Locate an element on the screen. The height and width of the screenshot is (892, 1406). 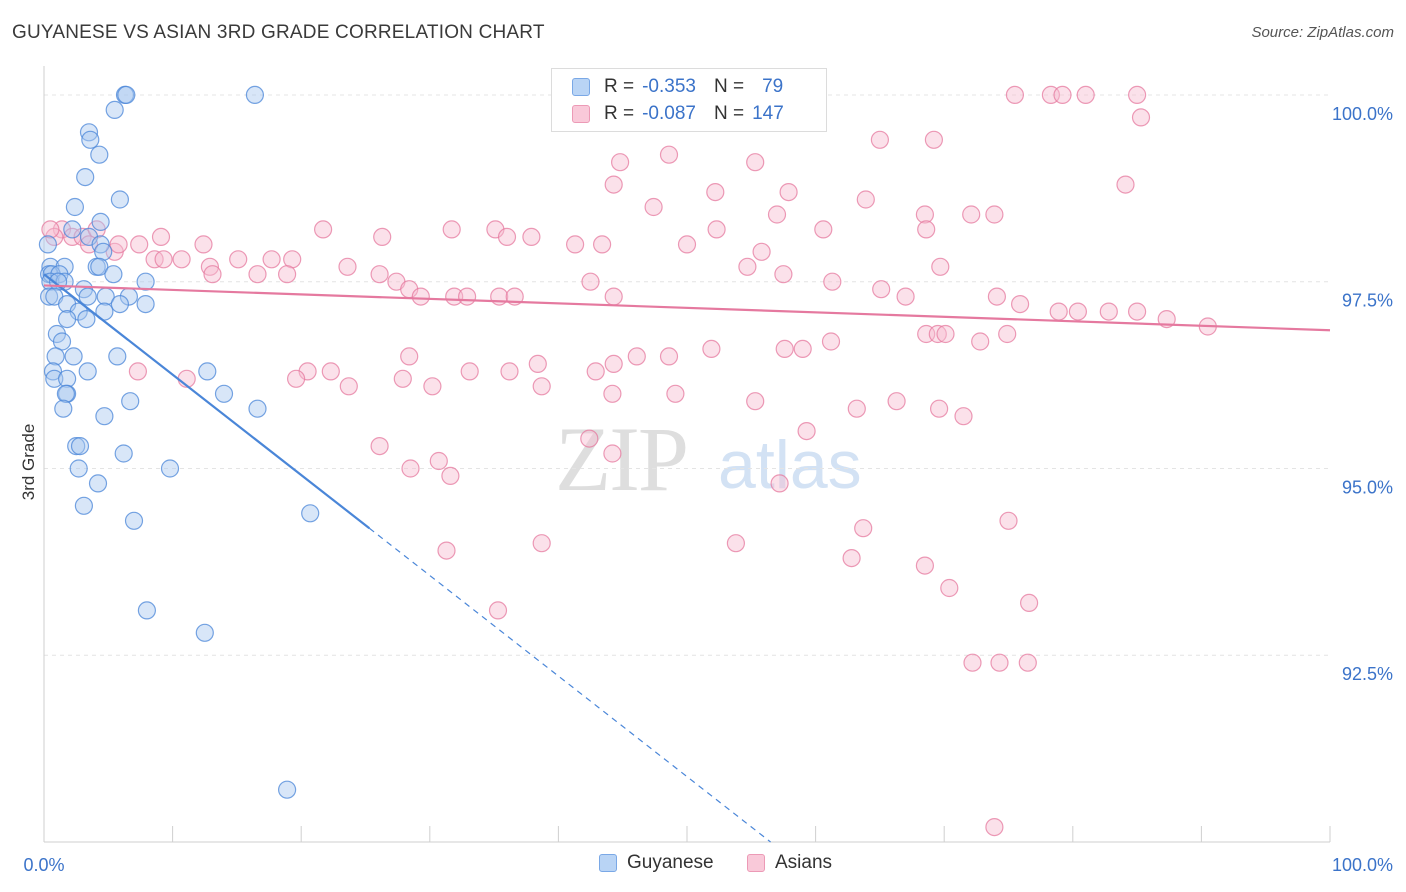
asians-r-value: -0.087 is located at coordinates (669, 113).